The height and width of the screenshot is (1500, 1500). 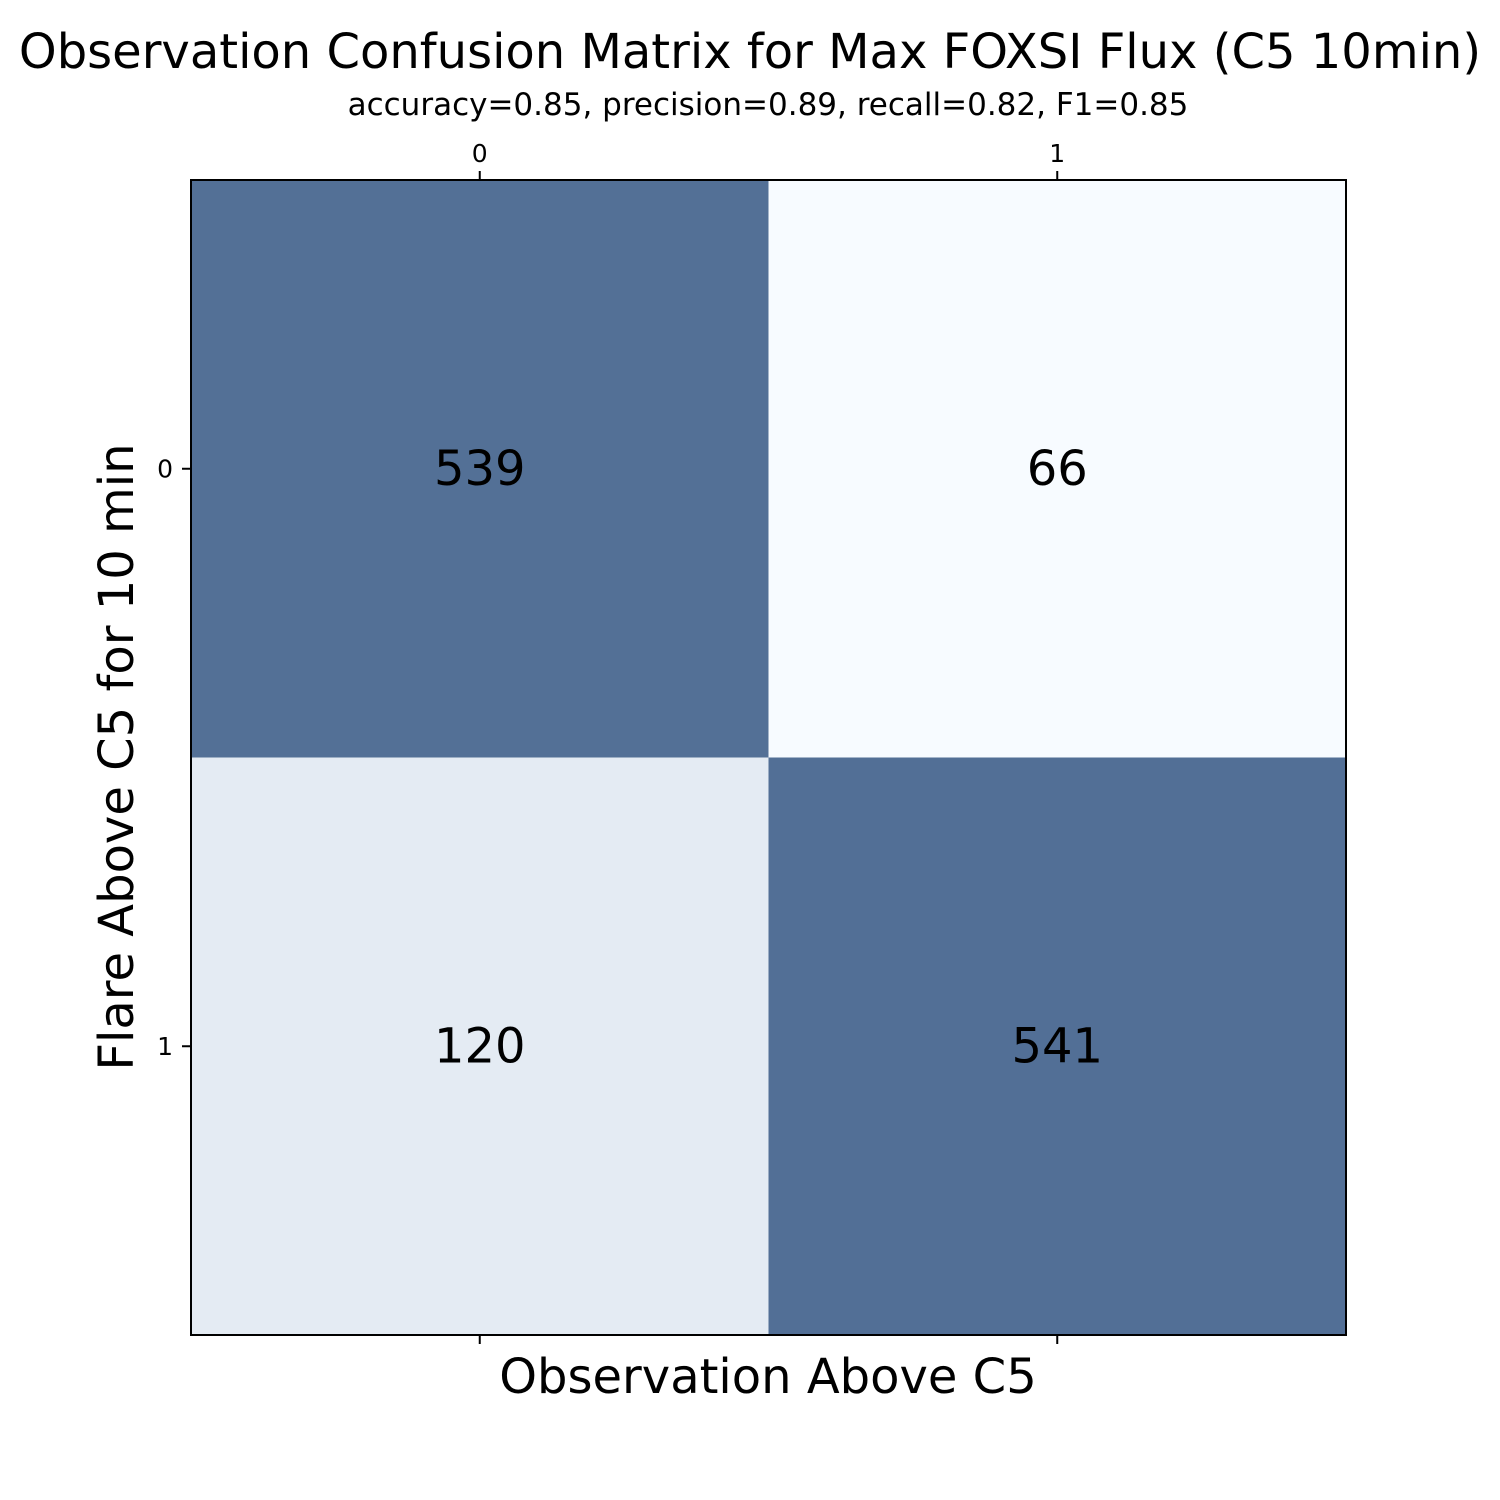 I want to click on y-axis-ticks: 01, so click(x=174, y=757).